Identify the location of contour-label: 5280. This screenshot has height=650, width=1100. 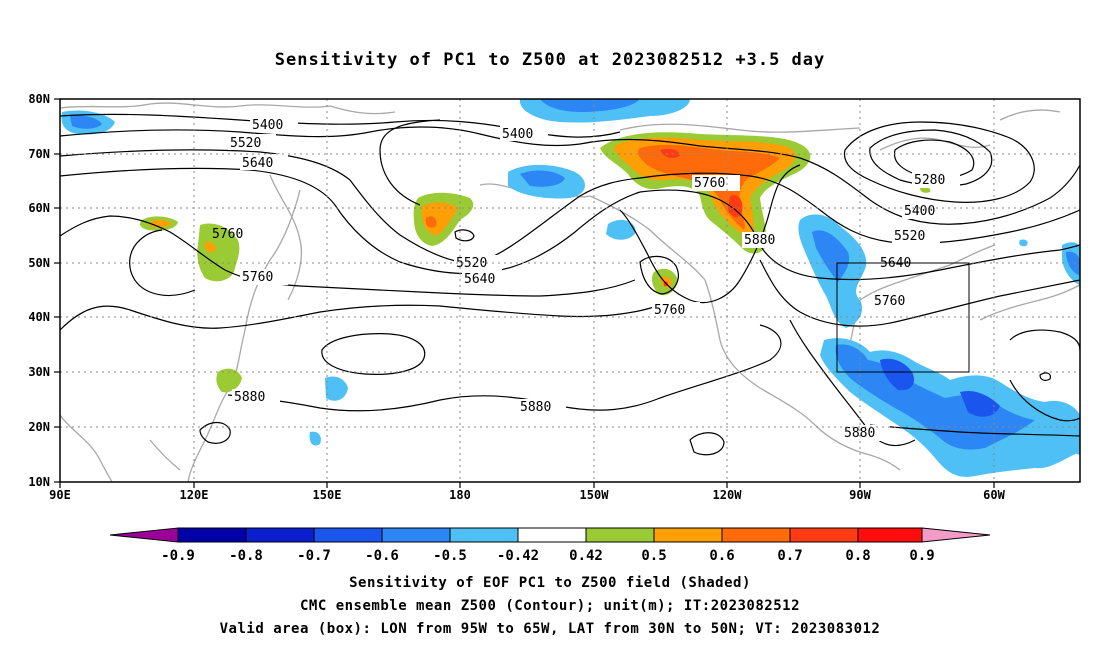
(929, 180).